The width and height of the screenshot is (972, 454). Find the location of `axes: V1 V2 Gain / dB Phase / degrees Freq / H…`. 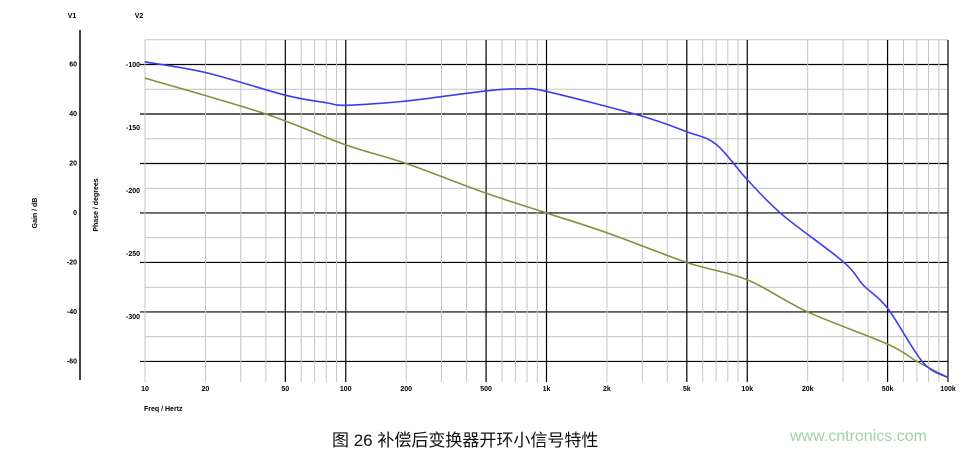

axes: V1 V2 Gain / dB Phase / degrees Freq / H… is located at coordinates (107, 213).